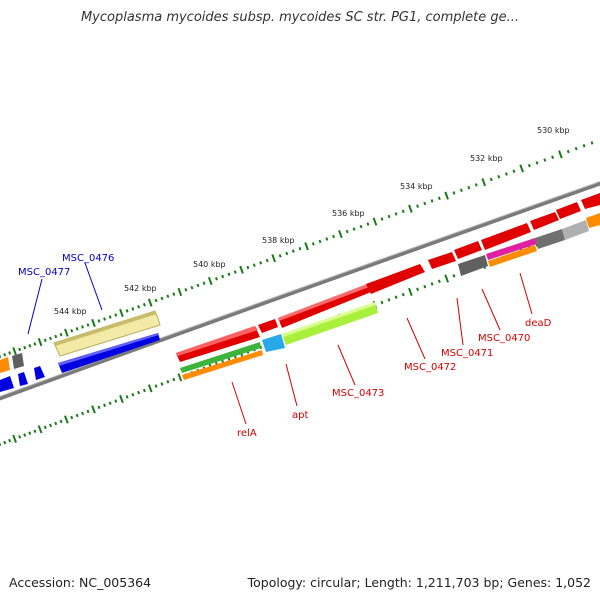 Image resolution: width=600 pixels, height=600 pixels. Describe the element at coordinates (593, 220) in the screenshot. I see `gene-right-orange` at that location.